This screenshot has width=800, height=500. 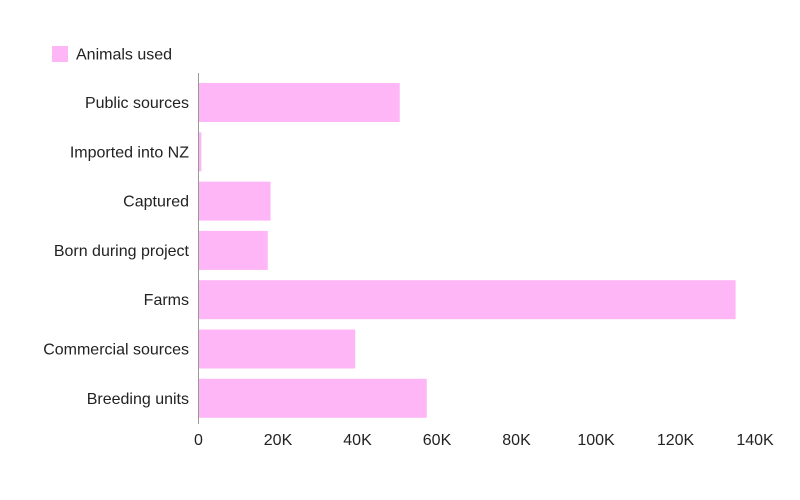 What do you see at coordinates (137, 103) in the screenshot?
I see `category-label-public-sources: Public sources` at bounding box center [137, 103].